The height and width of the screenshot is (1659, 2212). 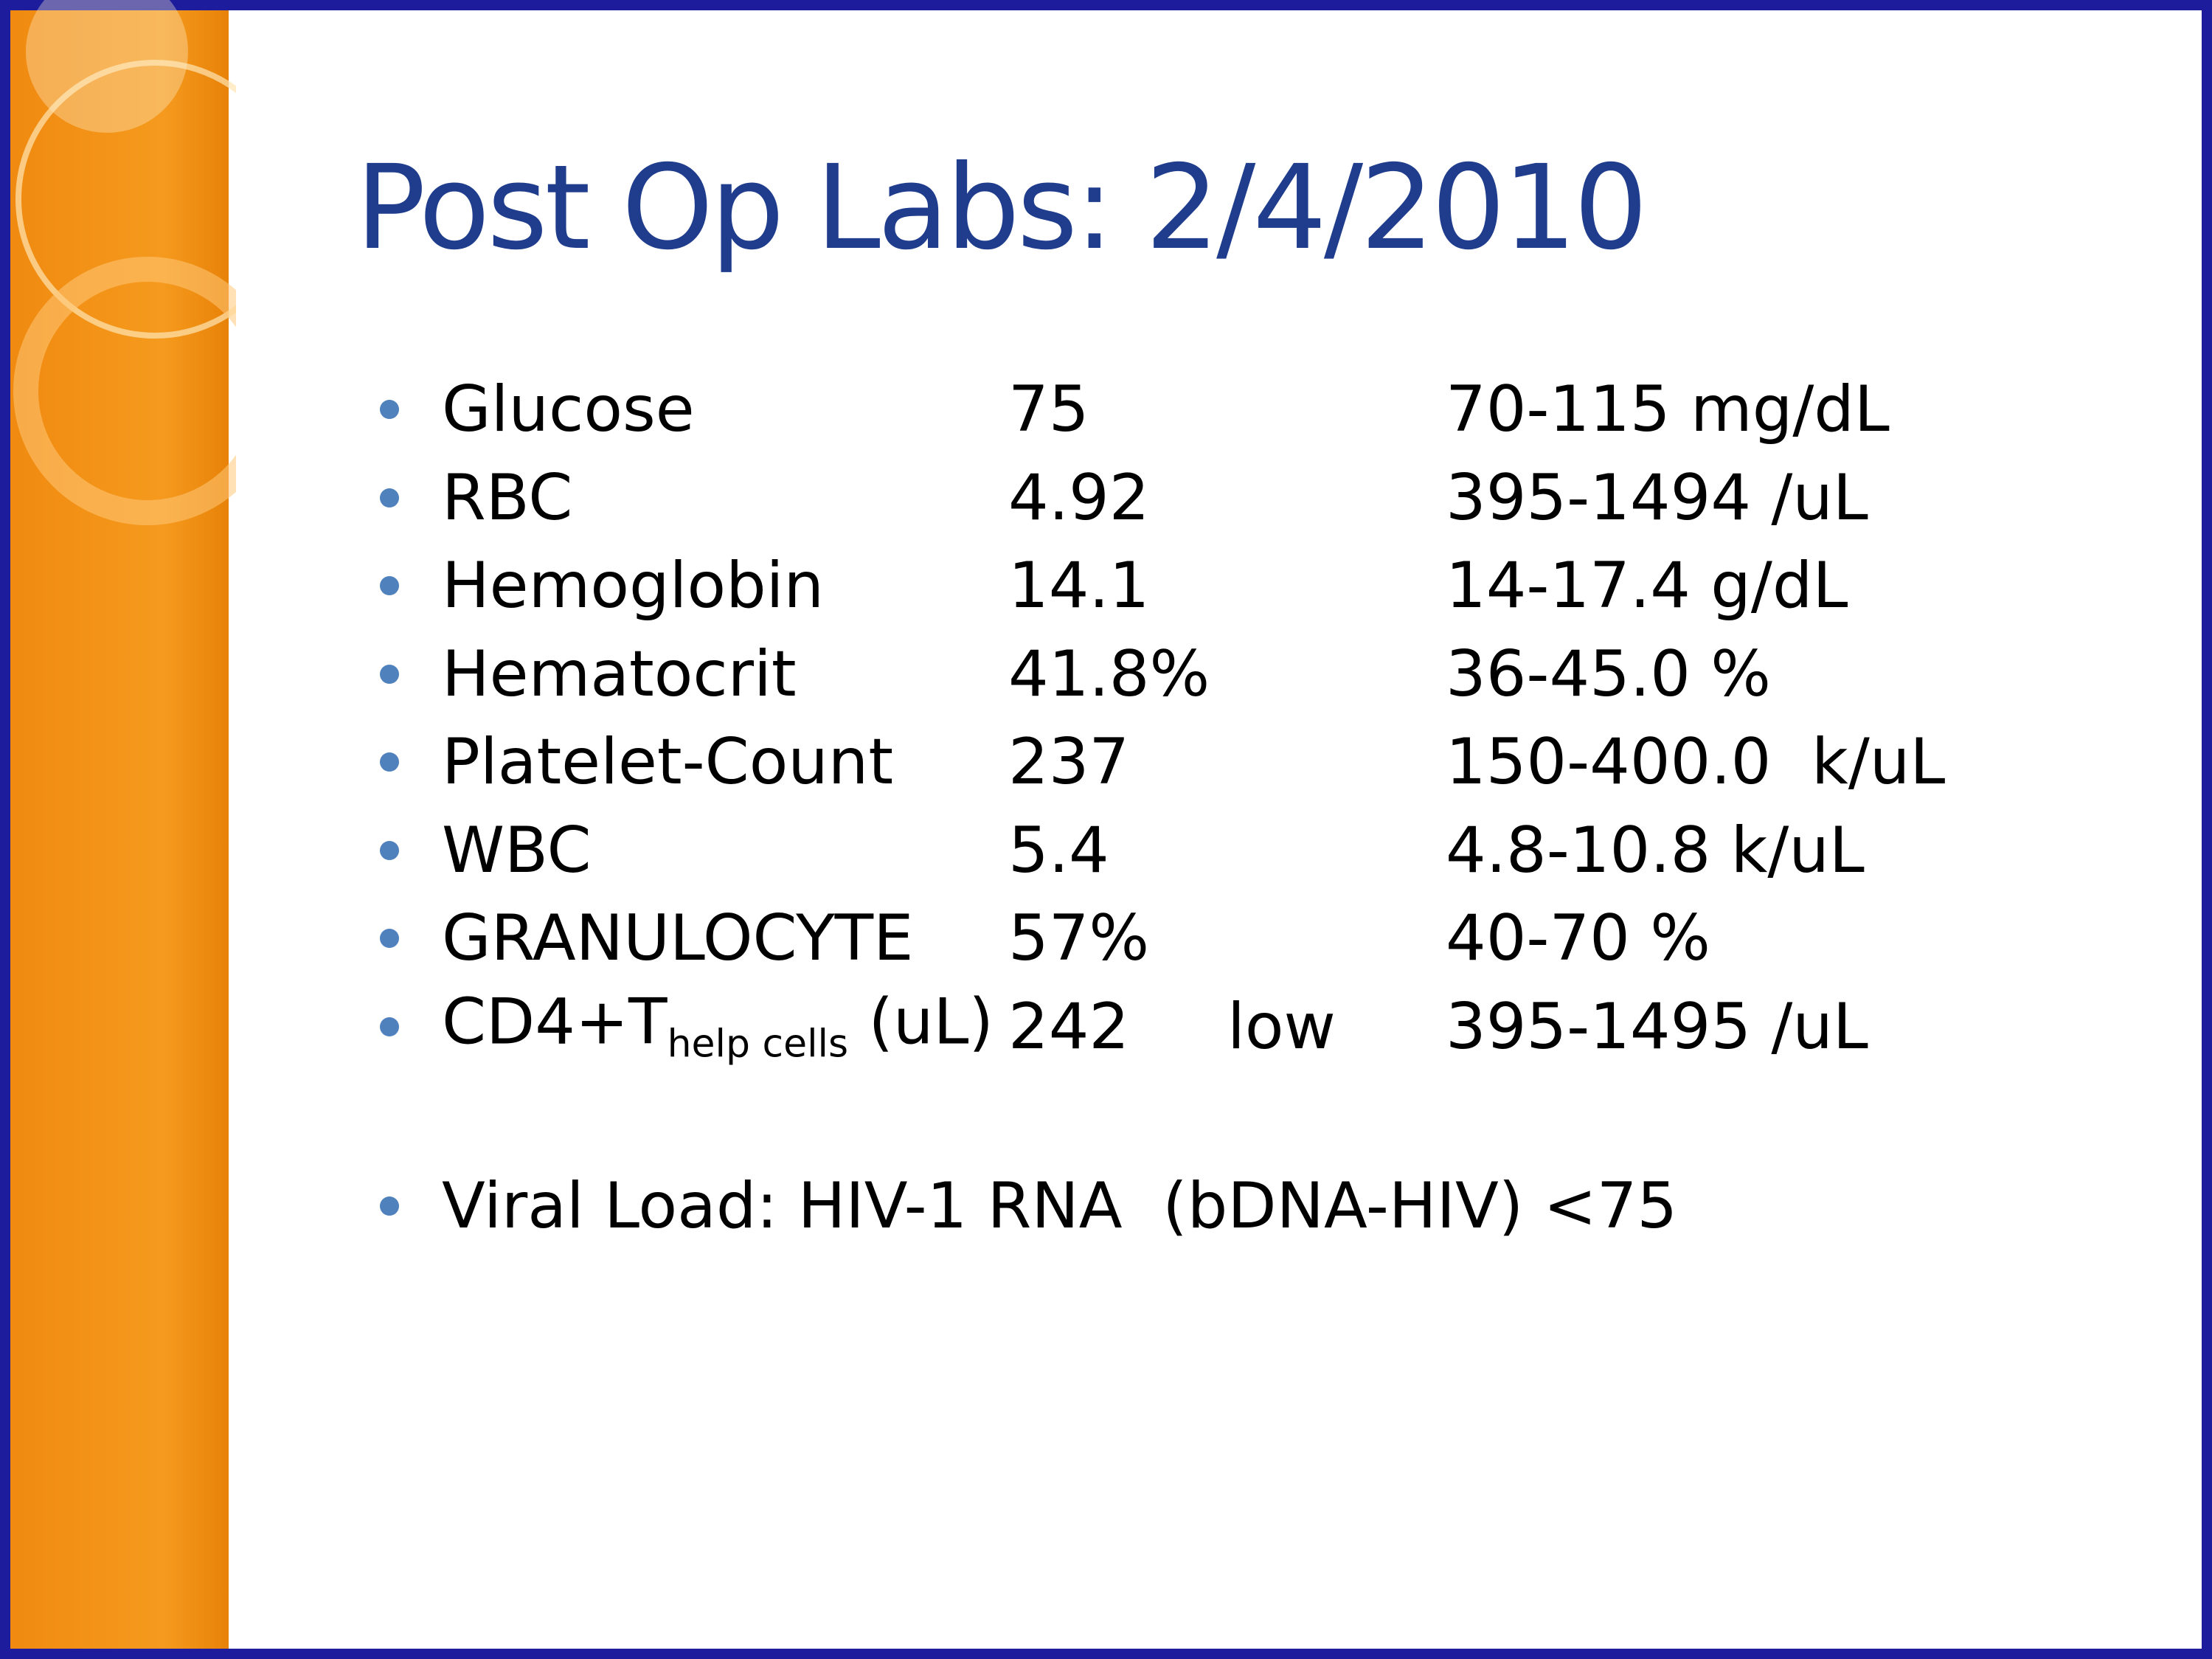 I want to click on lab-value: 57%, so click(x=1079, y=938).